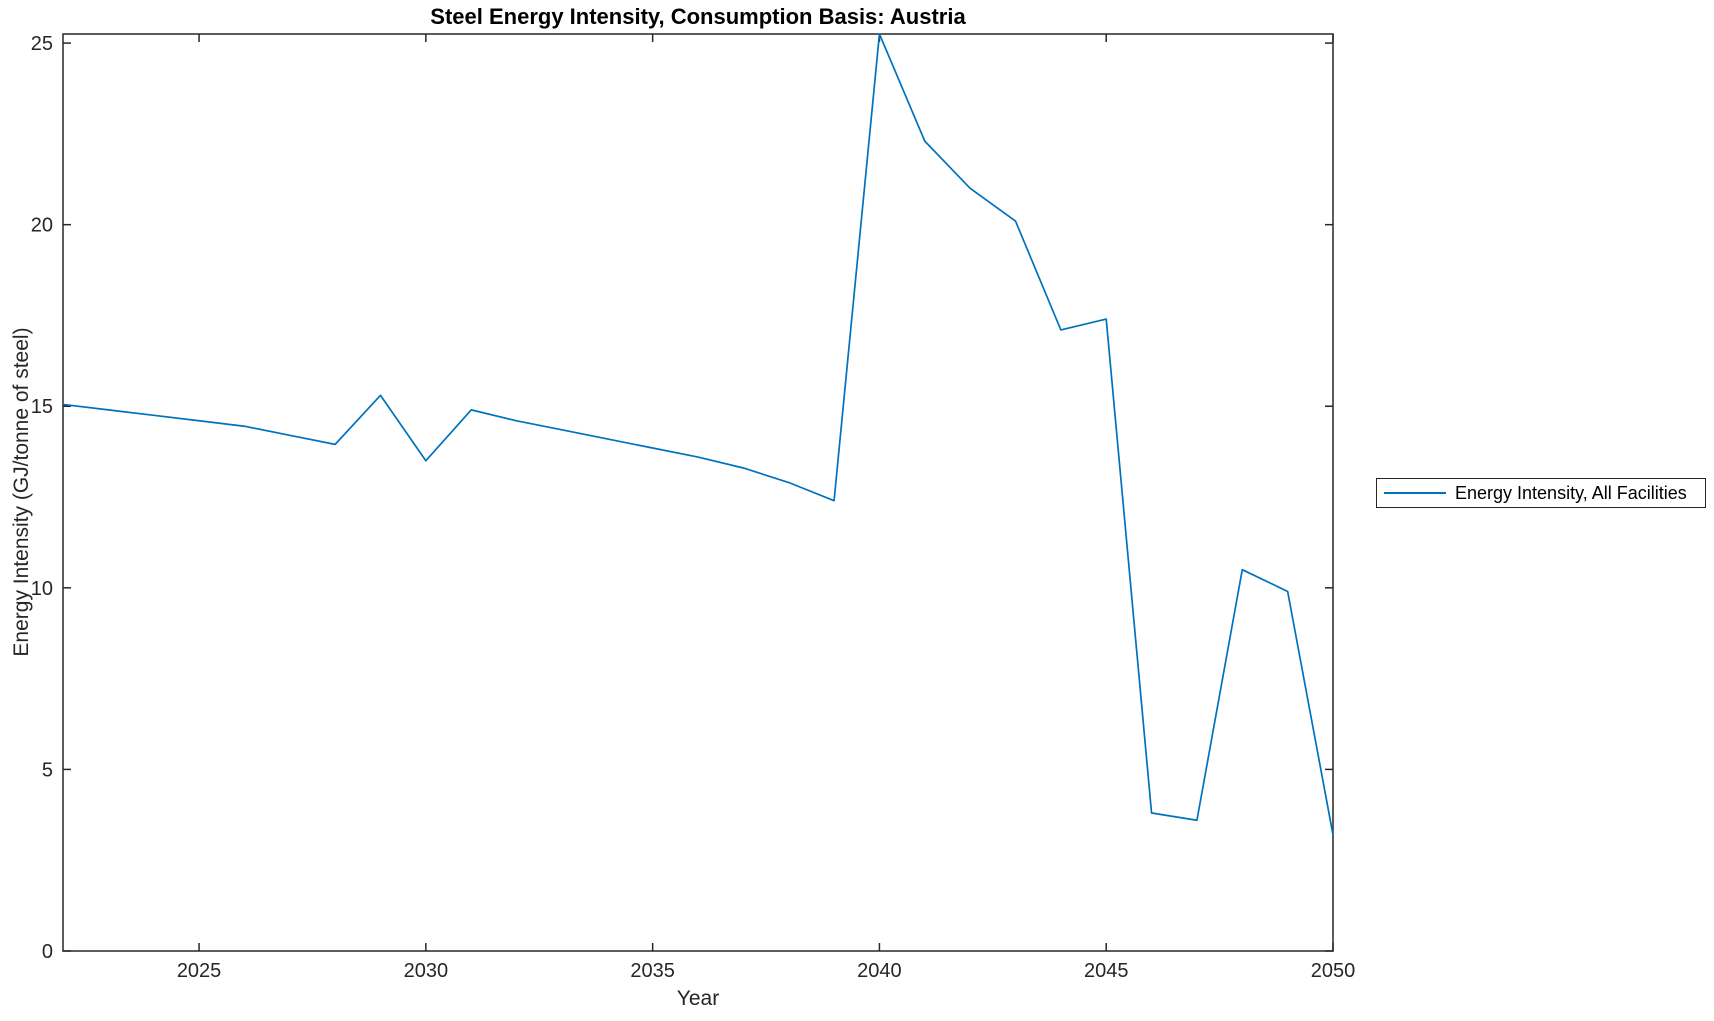 This screenshot has width=1714, height=1021. I want to click on x-tick-label: 2035, so click(652, 971).